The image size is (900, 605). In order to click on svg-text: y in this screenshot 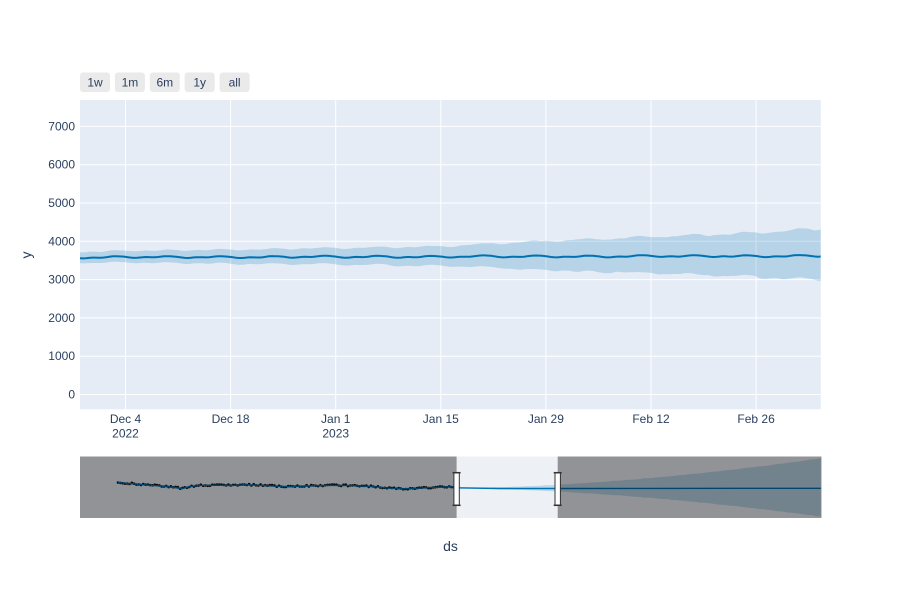, I will do `click(26, 255)`.